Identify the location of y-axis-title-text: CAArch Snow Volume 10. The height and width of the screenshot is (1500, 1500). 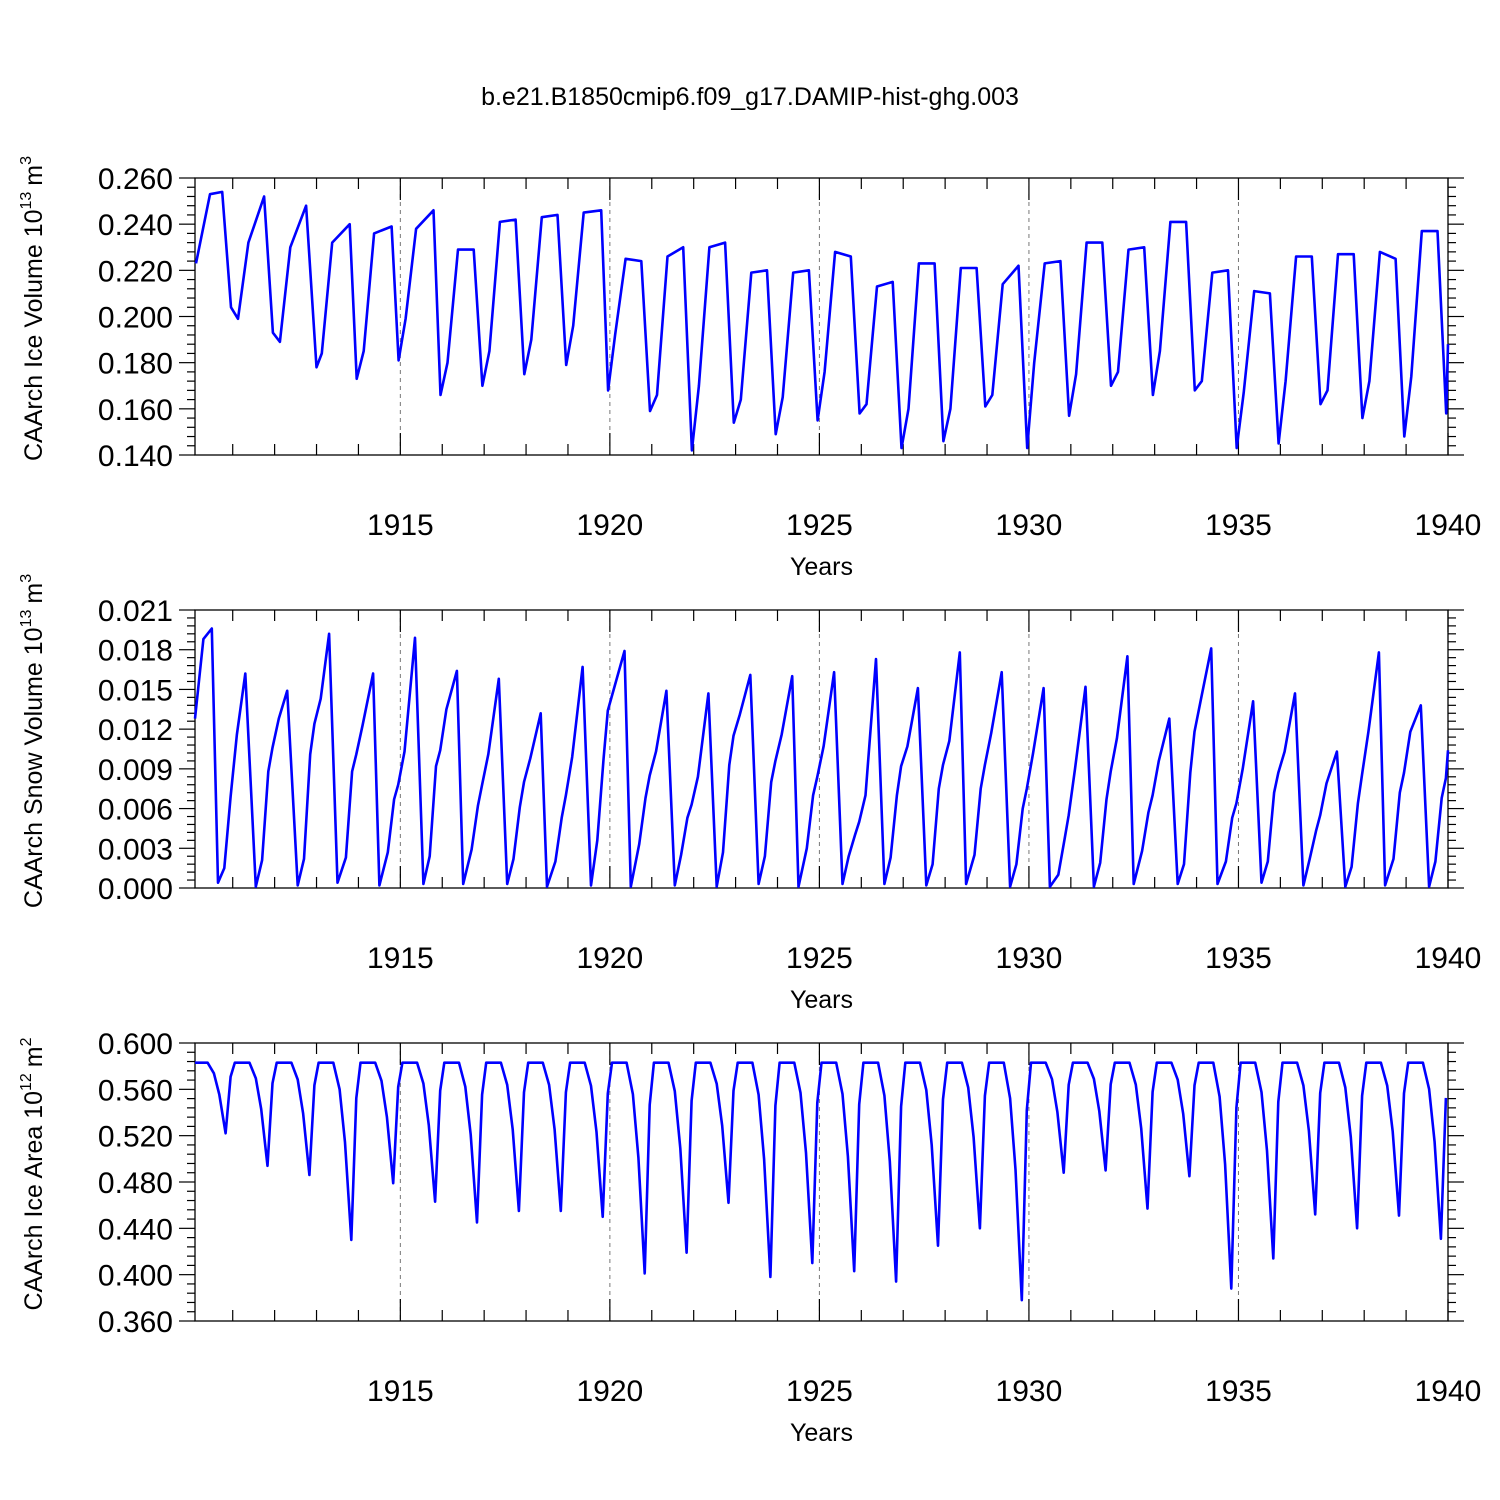
(34, 767).